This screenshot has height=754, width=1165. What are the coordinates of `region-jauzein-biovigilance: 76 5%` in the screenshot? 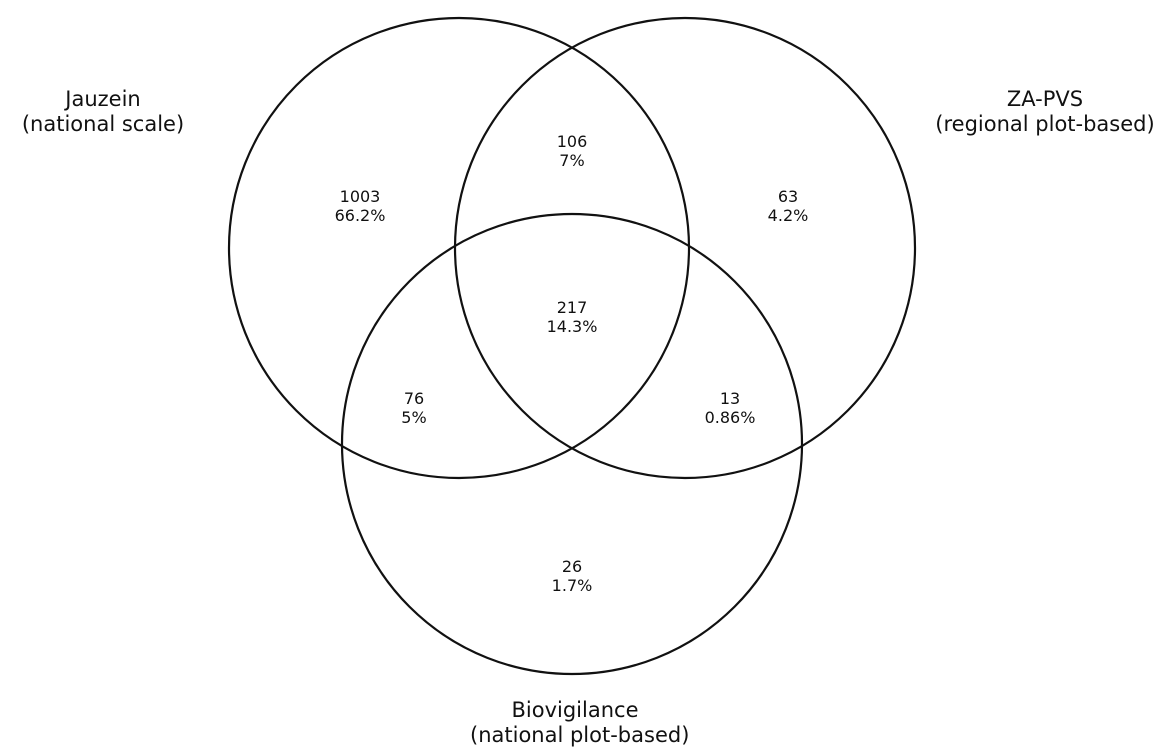 It's located at (414, 408).